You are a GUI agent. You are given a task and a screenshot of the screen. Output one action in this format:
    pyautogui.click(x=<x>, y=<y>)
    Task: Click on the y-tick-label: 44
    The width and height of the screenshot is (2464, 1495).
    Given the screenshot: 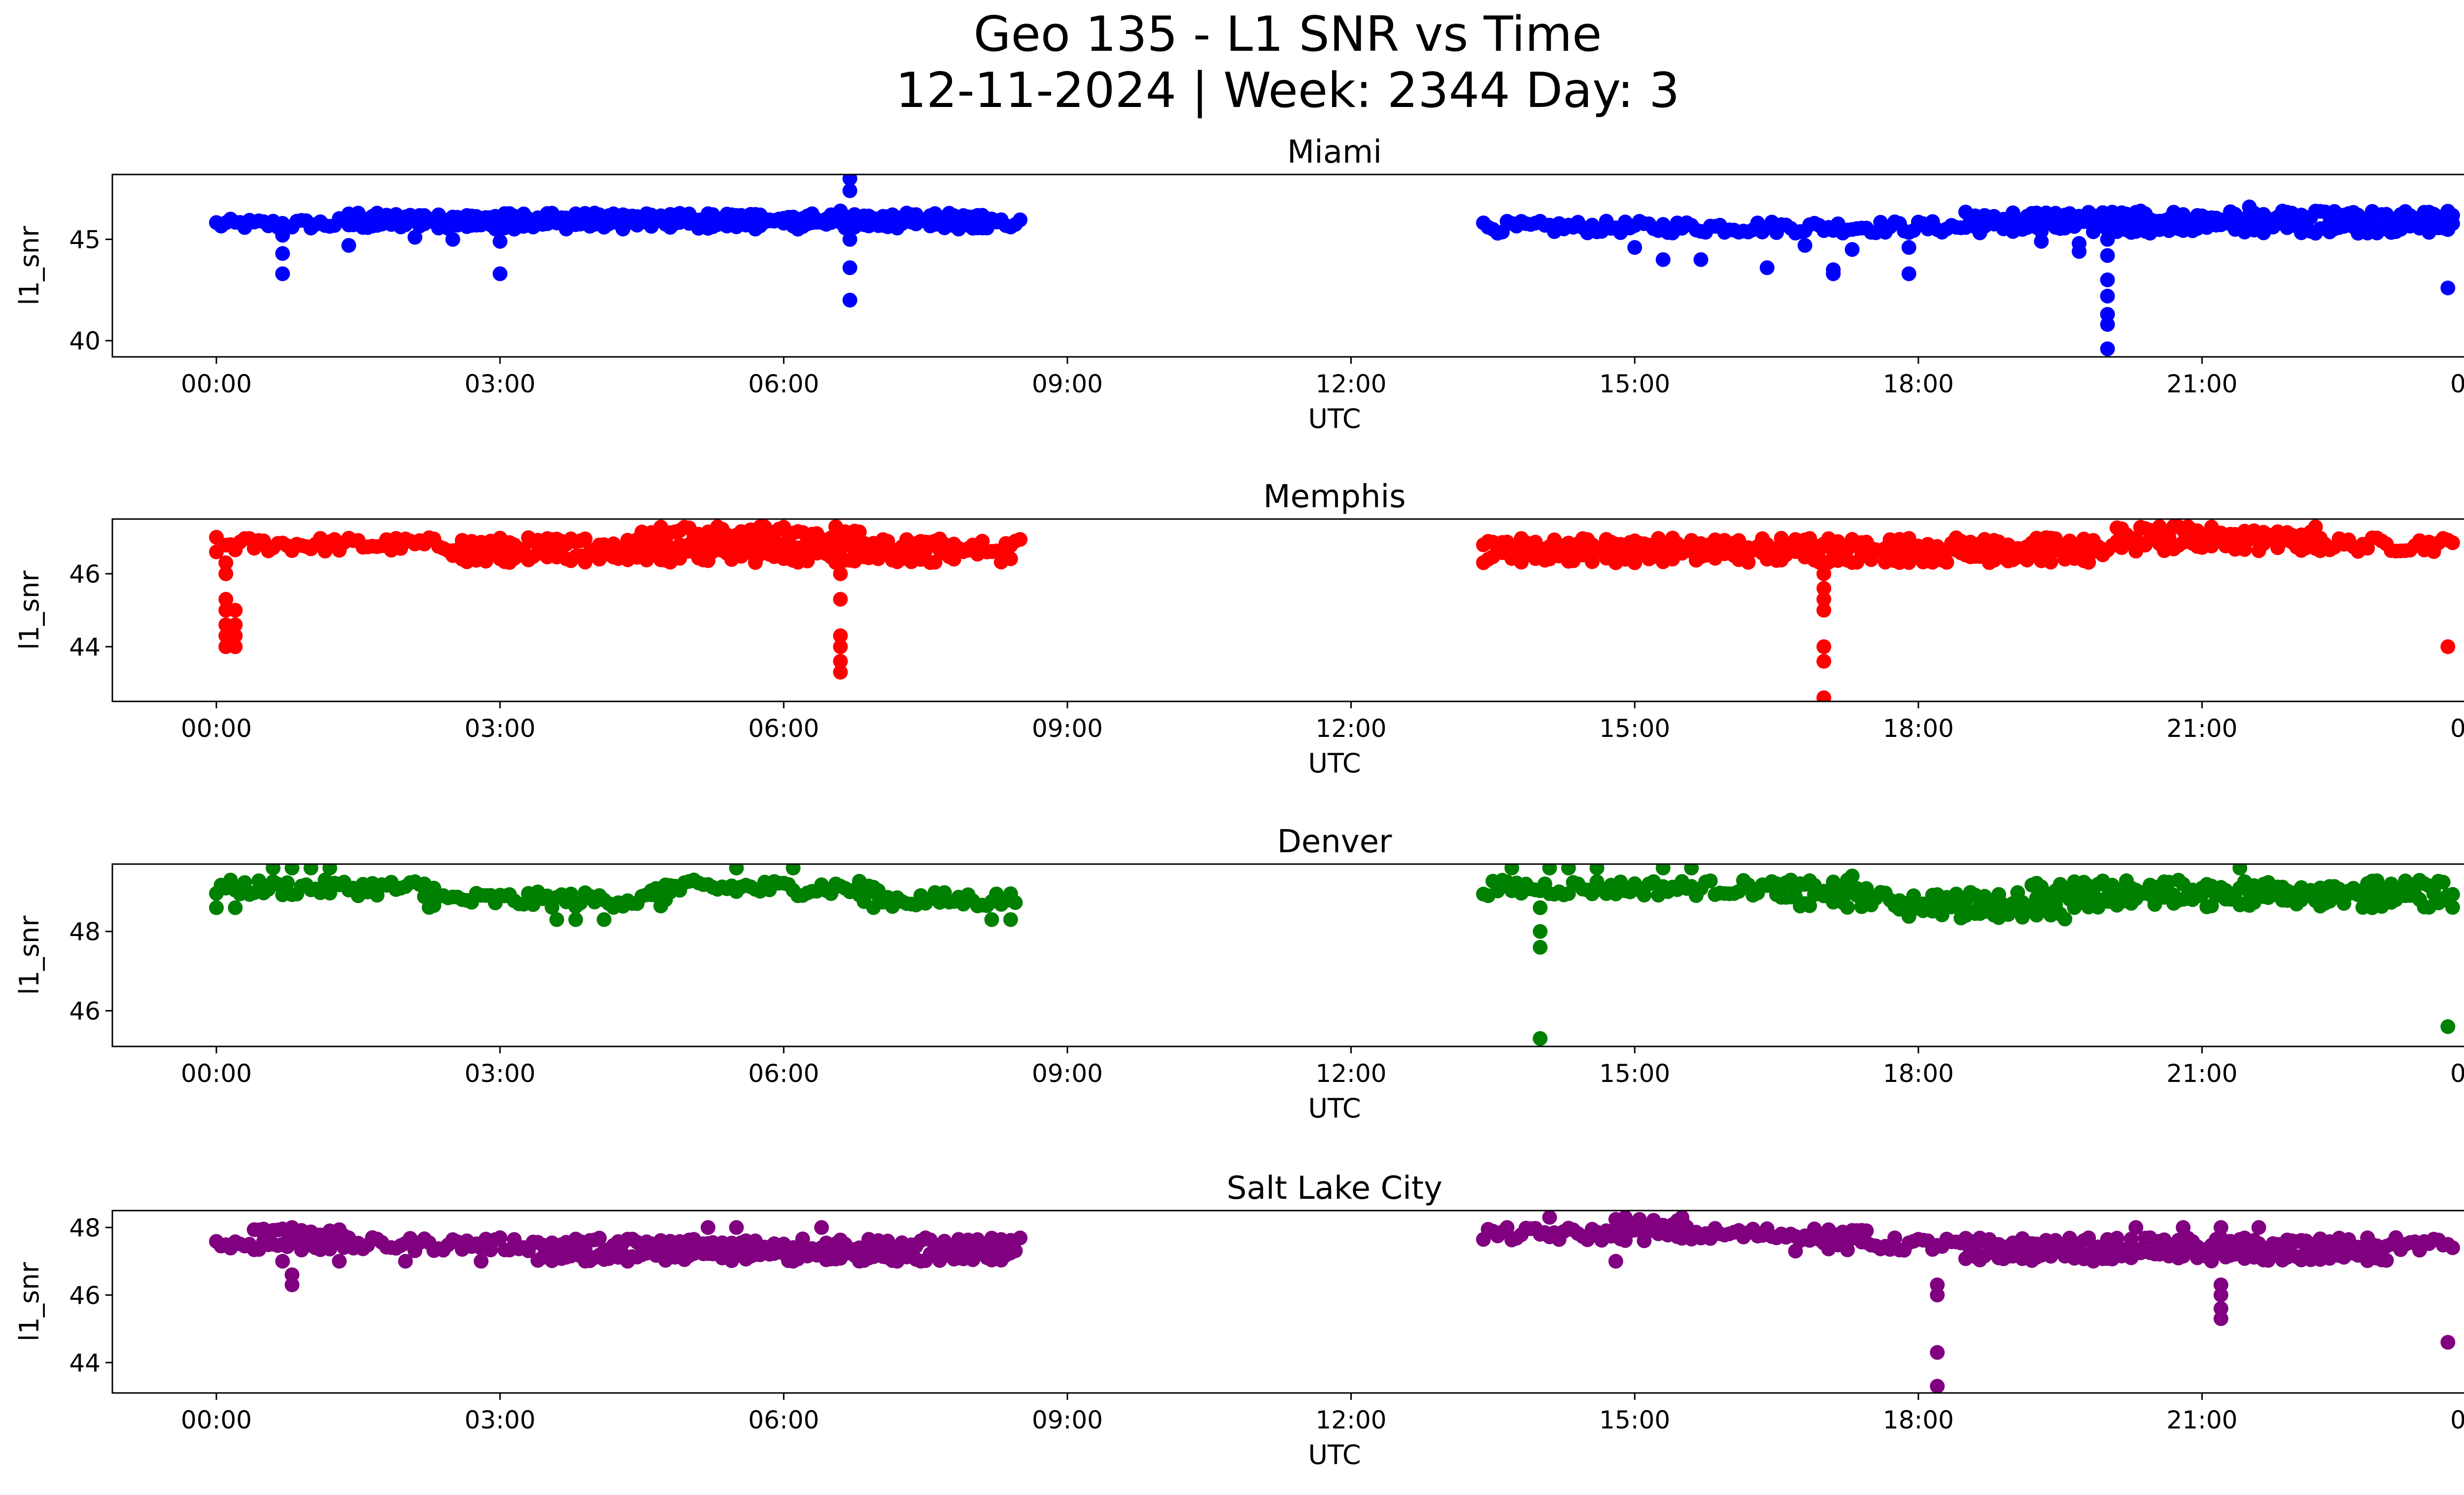 What is the action you would take?
    pyautogui.click(x=85, y=1363)
    